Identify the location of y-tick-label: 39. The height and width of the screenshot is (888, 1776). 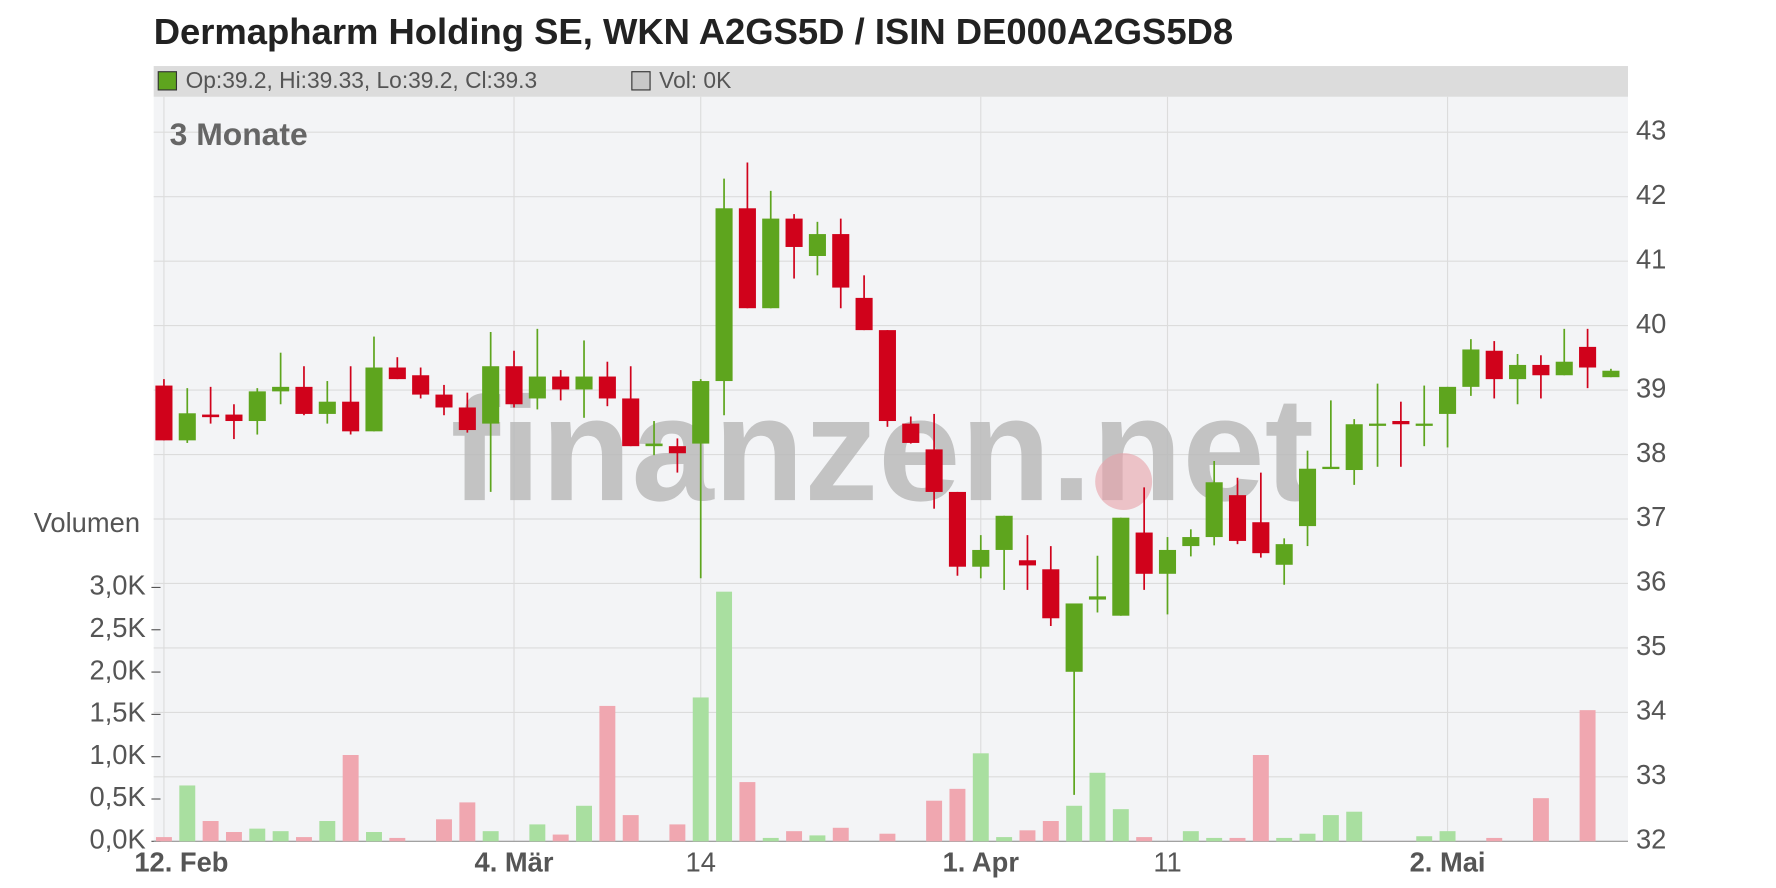
(1651, 387).